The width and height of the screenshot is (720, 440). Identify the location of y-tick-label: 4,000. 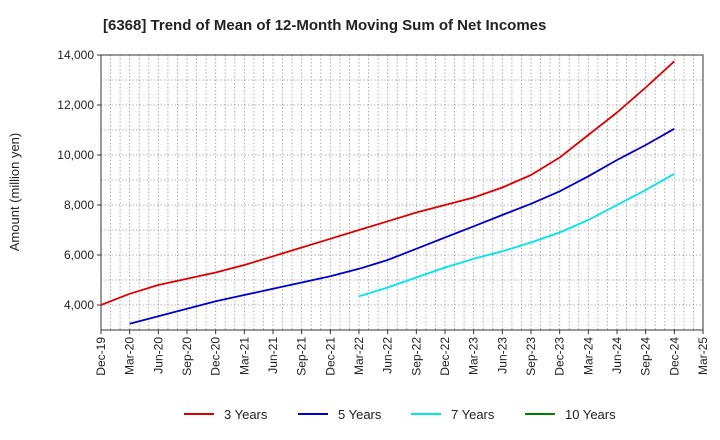
(79, 305).